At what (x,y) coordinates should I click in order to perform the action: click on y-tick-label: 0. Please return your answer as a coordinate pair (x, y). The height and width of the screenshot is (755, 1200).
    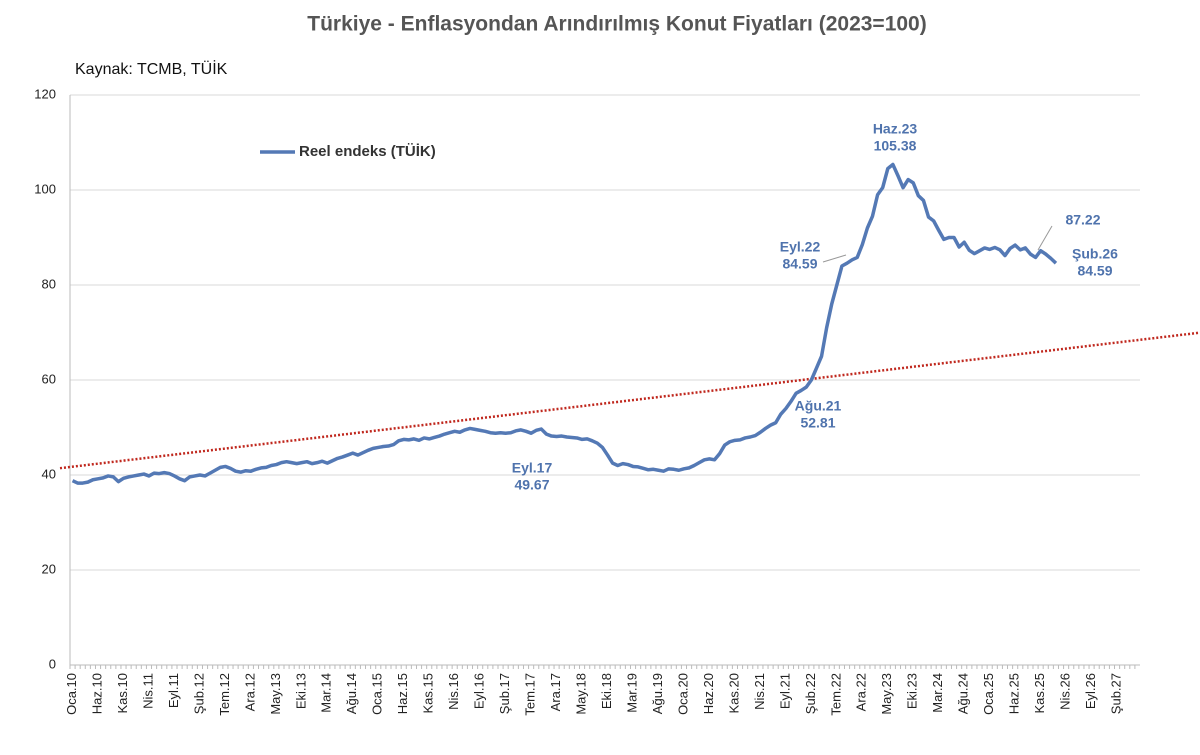
    Looking at the image, I should click on (52, 663).